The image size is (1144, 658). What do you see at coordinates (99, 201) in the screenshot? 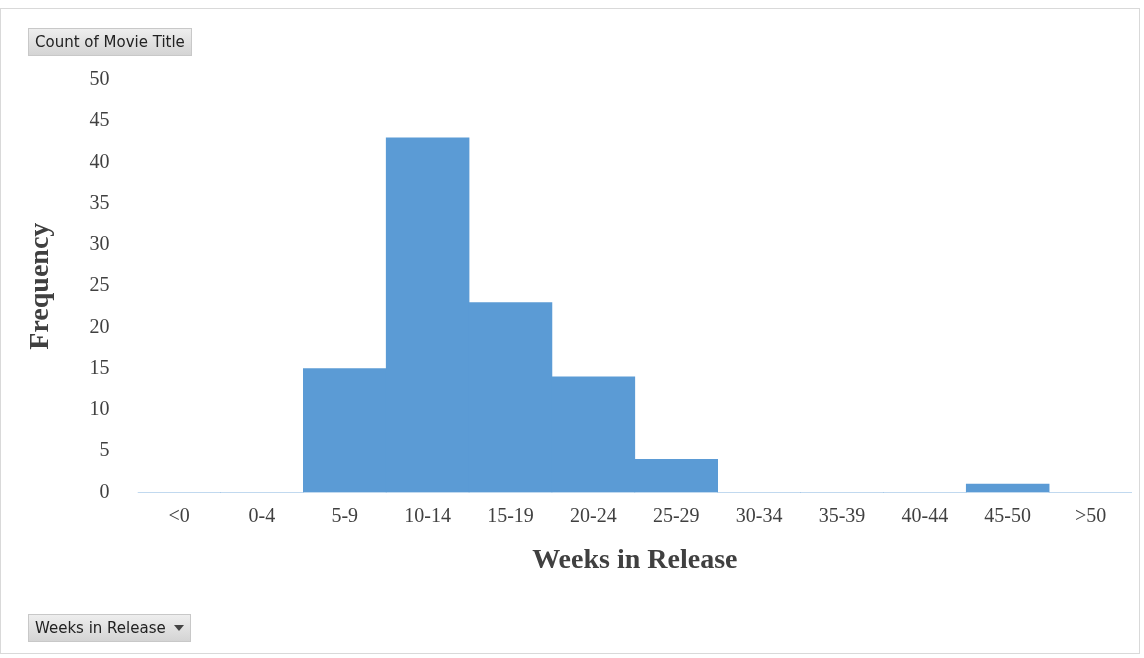
I see `y-tick-label: 35` at bounding box center [99, 201].